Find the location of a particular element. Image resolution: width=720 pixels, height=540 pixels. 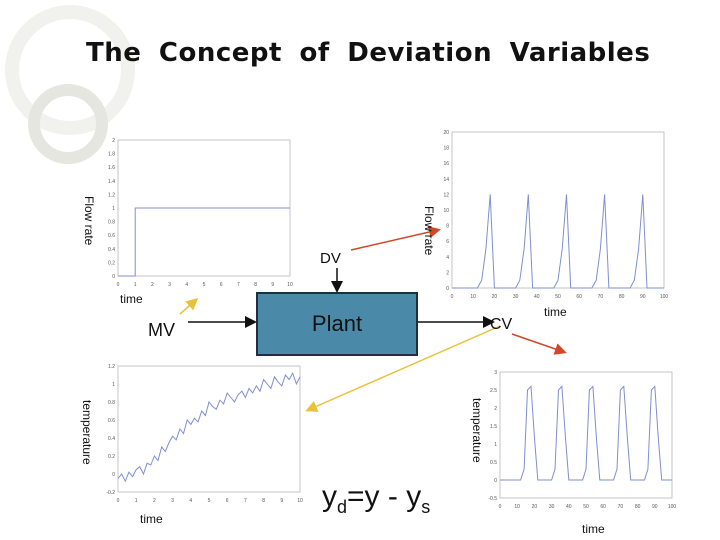

time-label-cv: time is located at coordinates (151, 519).